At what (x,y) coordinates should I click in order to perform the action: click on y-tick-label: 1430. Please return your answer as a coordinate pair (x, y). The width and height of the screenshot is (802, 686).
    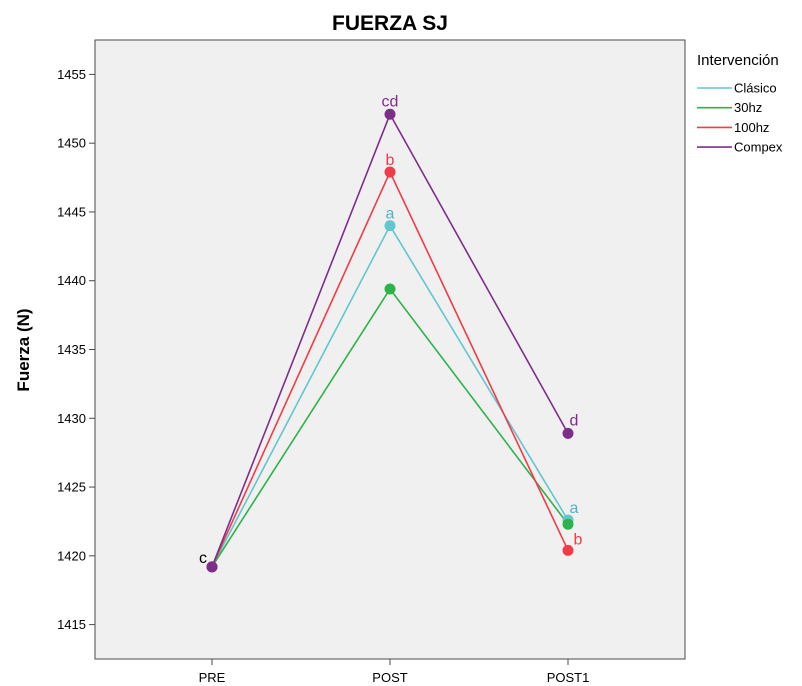
    Looking at the image, I should click on (71, 418).